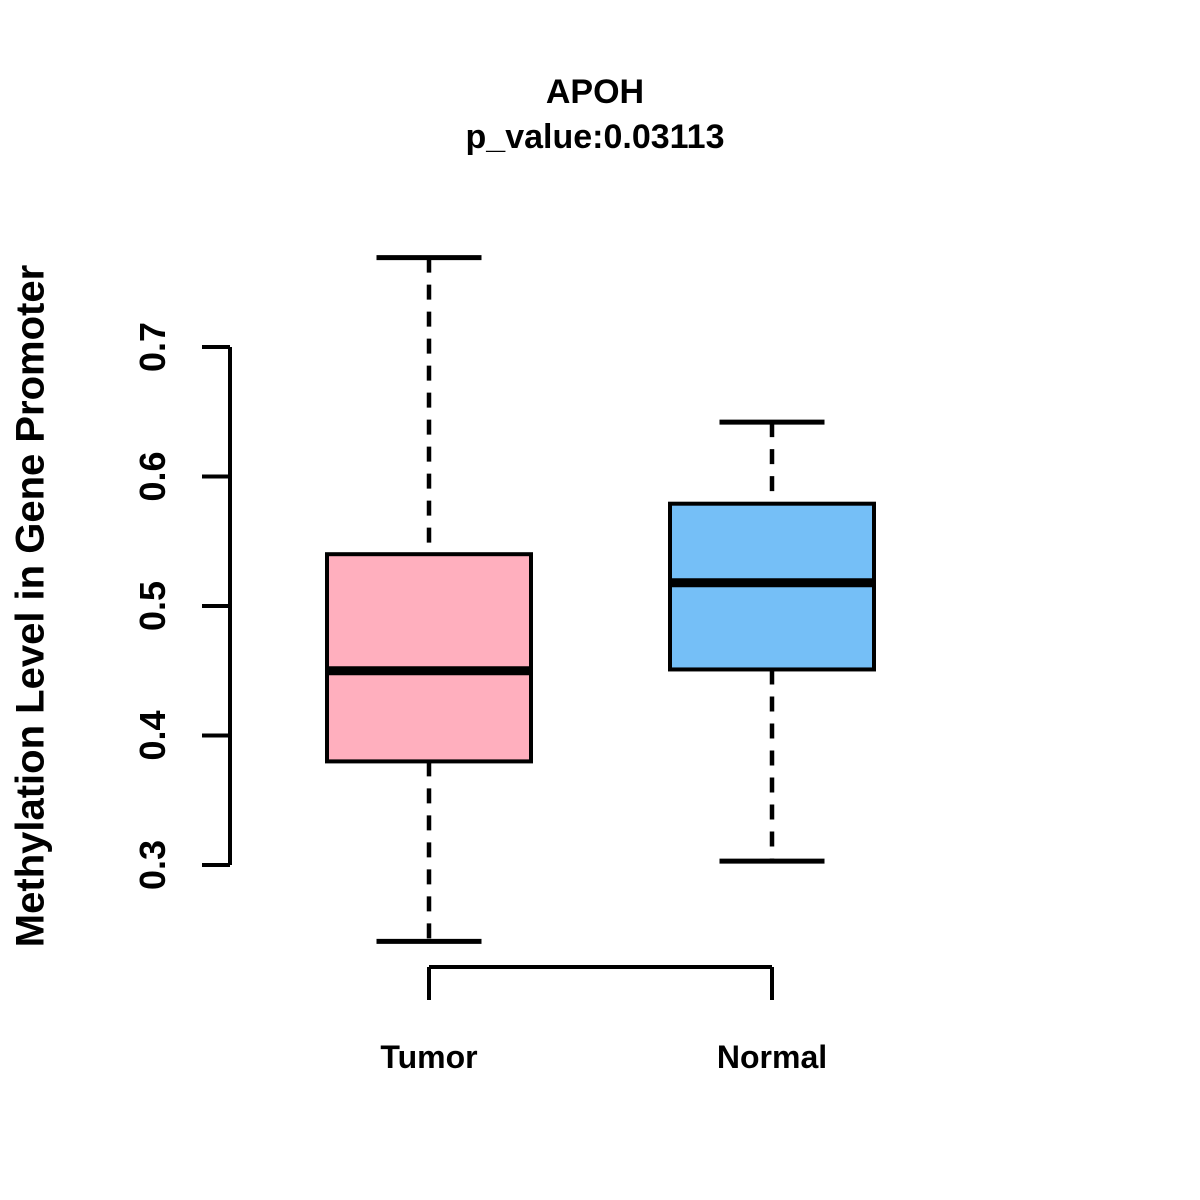  I want to click on y-tick-label: 0.7, so click(152, 347).